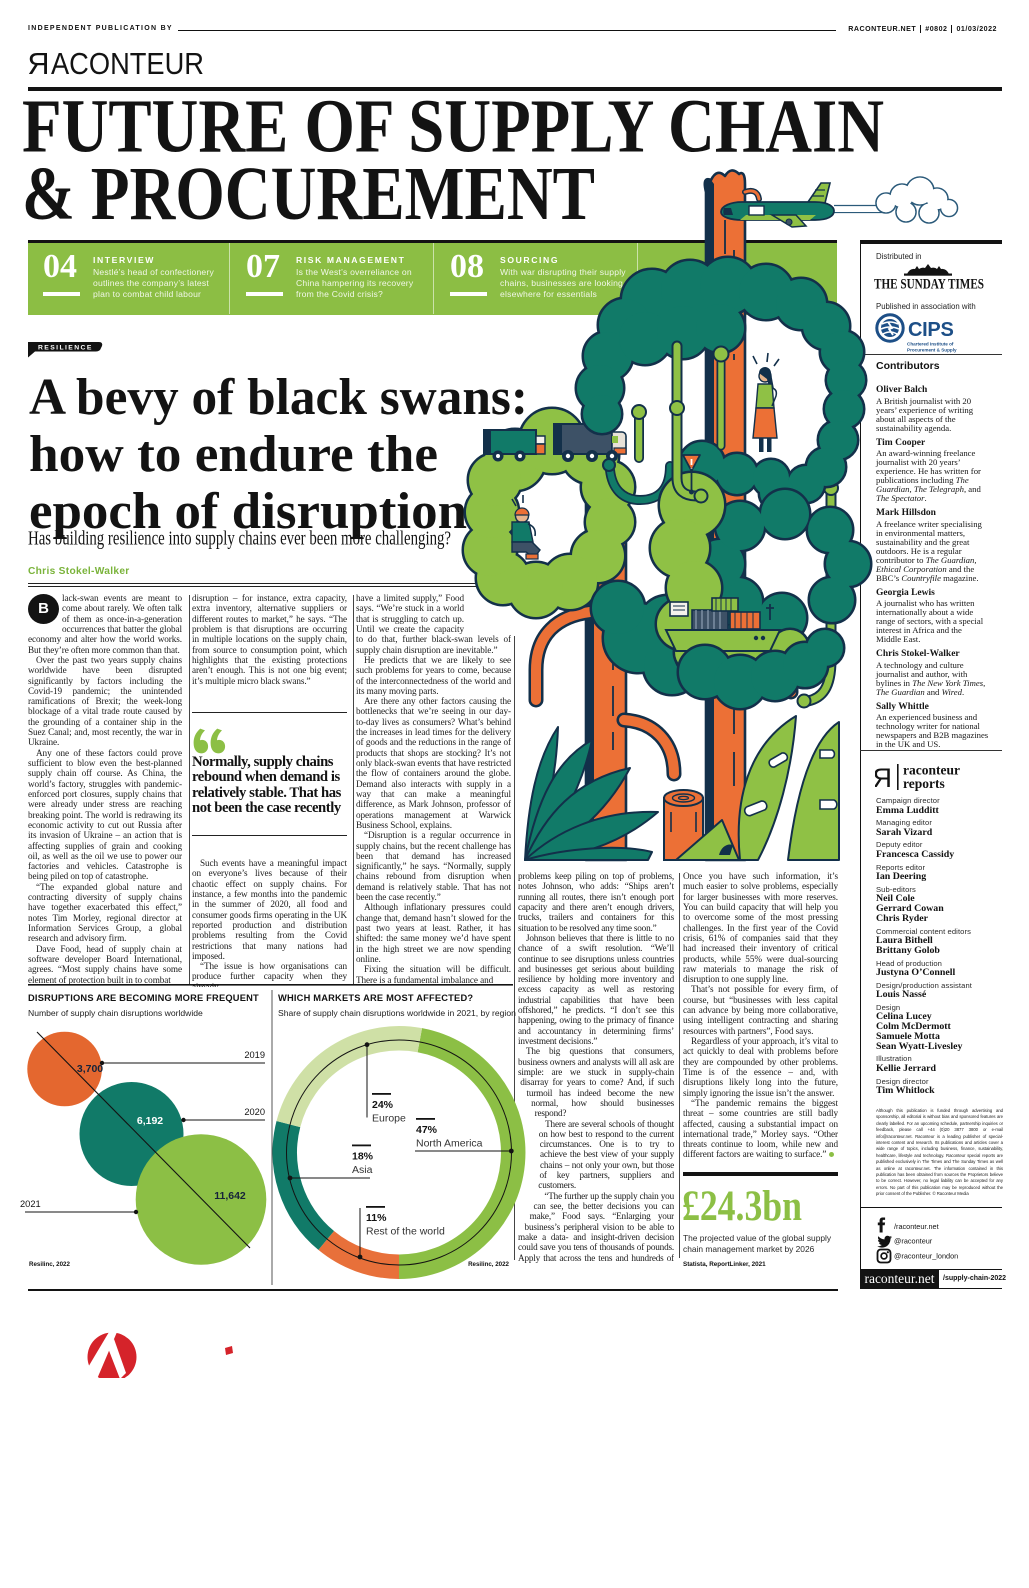 Image resolution: width=1029 pixels, height=1588 pixels. What do you see at coordinates (427, 1130) in the screenshot?
I see `svg-text: 47%` at bounding box center [427, 1130].